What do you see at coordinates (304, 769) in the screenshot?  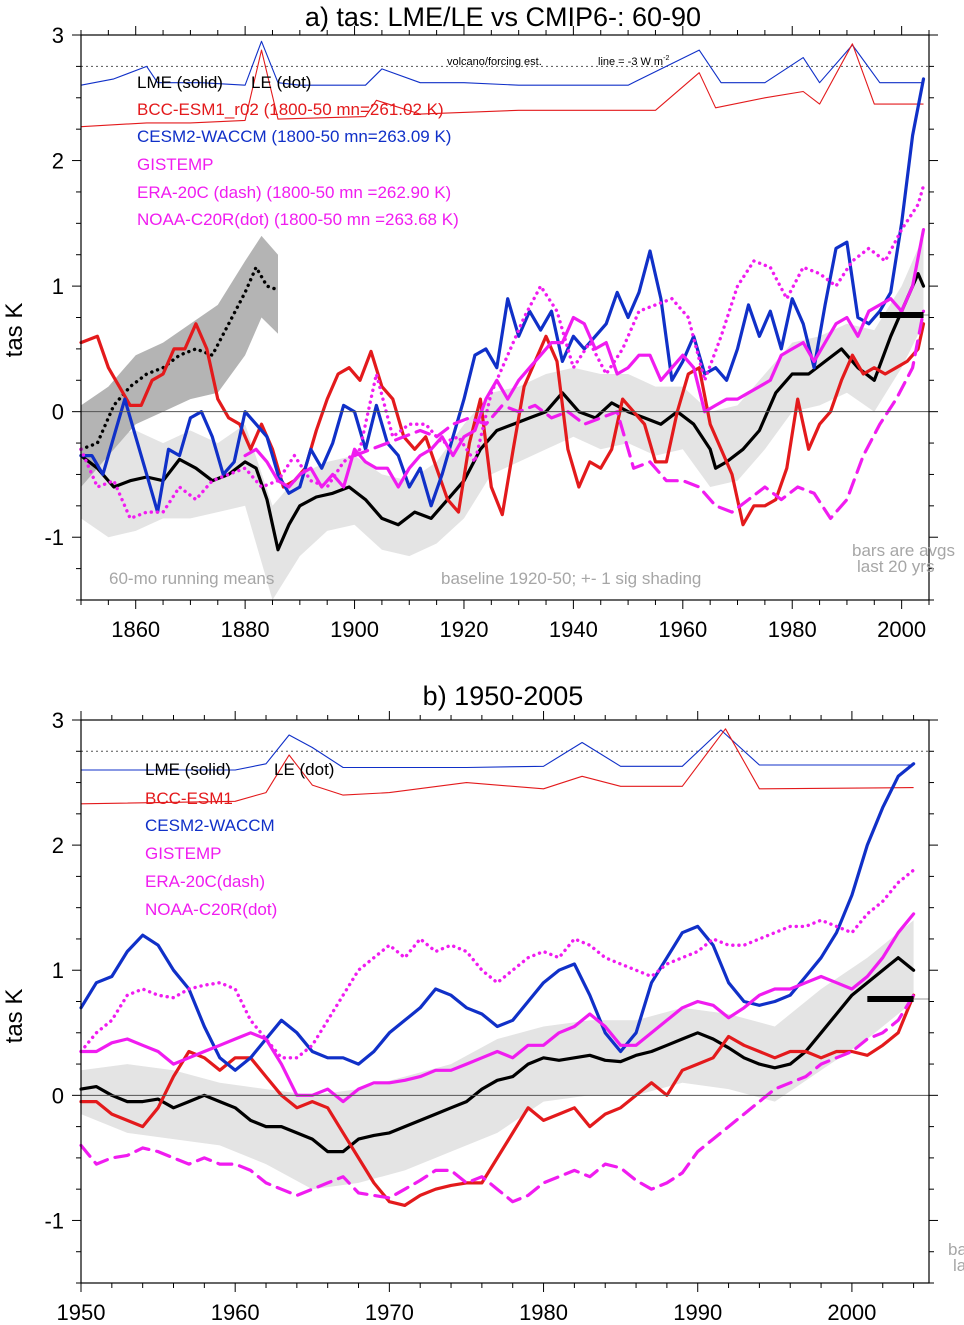 I see `legend-b-le: LE (dot)` at bounding box center [304, 769].